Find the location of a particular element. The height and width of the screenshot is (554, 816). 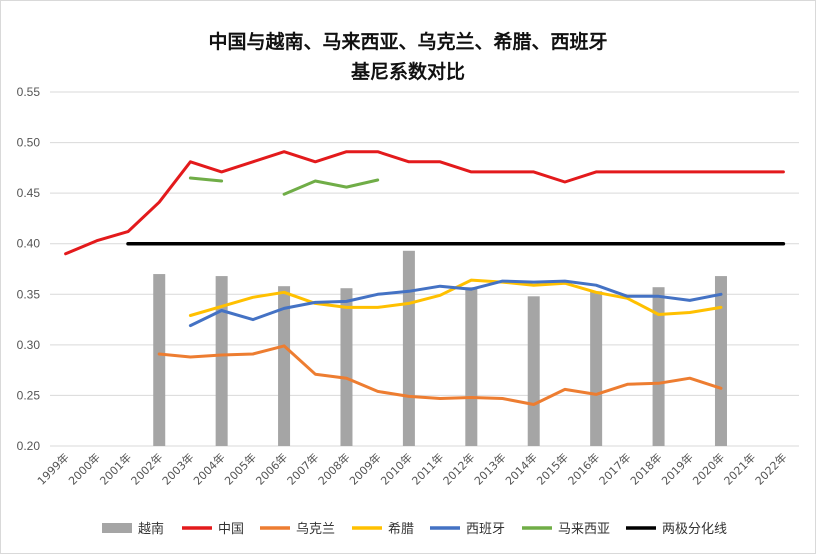

y-tick-label: 0.50 is located at coordinates (29, 143).